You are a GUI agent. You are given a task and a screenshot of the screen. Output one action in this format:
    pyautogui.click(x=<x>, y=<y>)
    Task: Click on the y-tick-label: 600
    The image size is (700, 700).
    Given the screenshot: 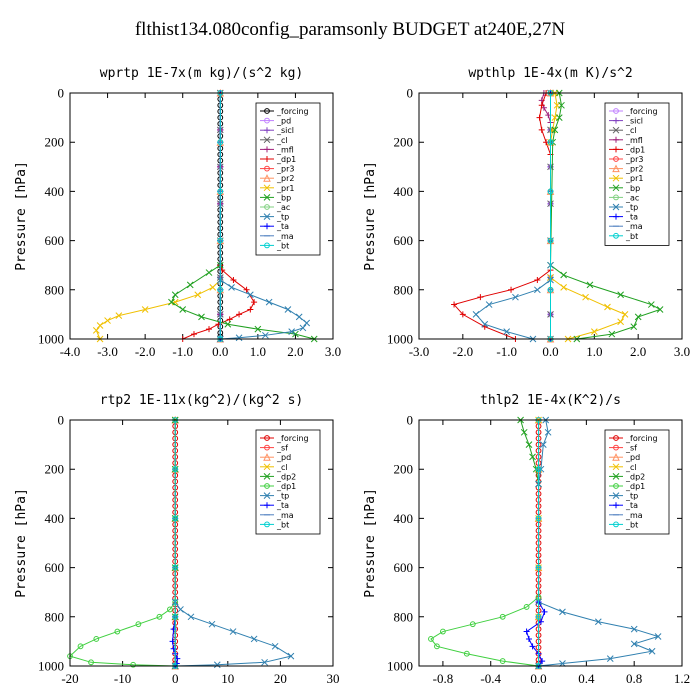 What is the action you would take?
    pyautogui.click(x=55, y=240)
    